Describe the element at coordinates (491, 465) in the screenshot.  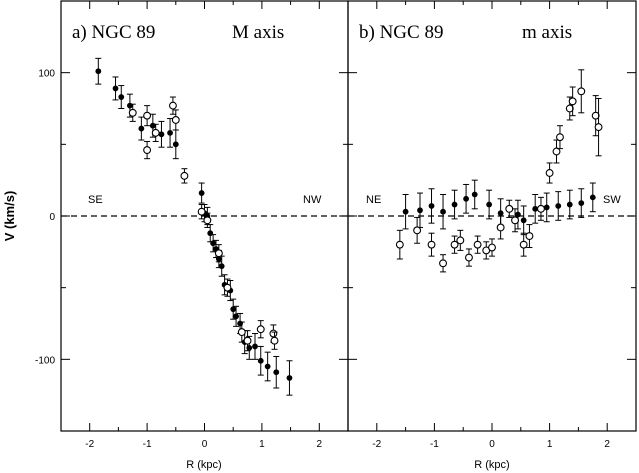
I see `panel-b-x-axis-label: R (kpc)` at that location.